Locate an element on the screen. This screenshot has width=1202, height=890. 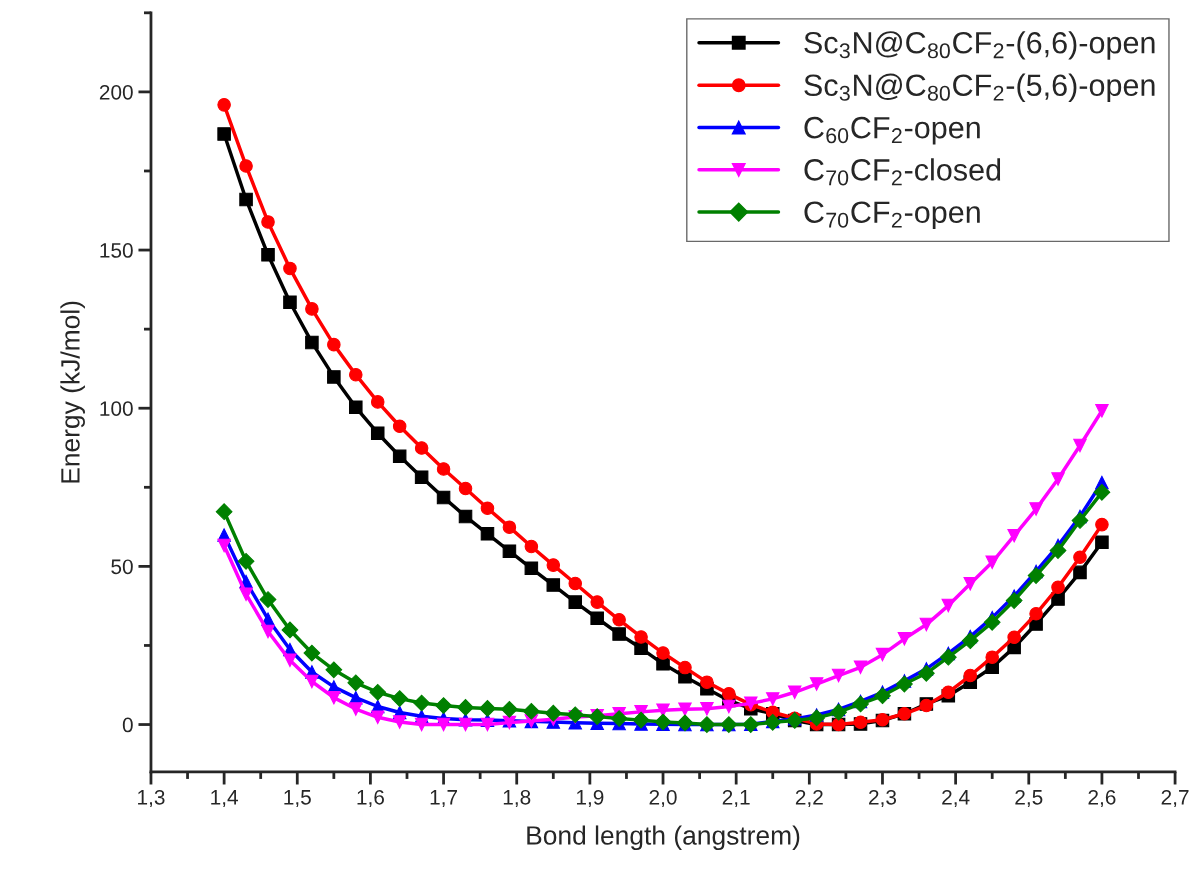
y-tick-label: 50 is located at coordinates (122, 567).